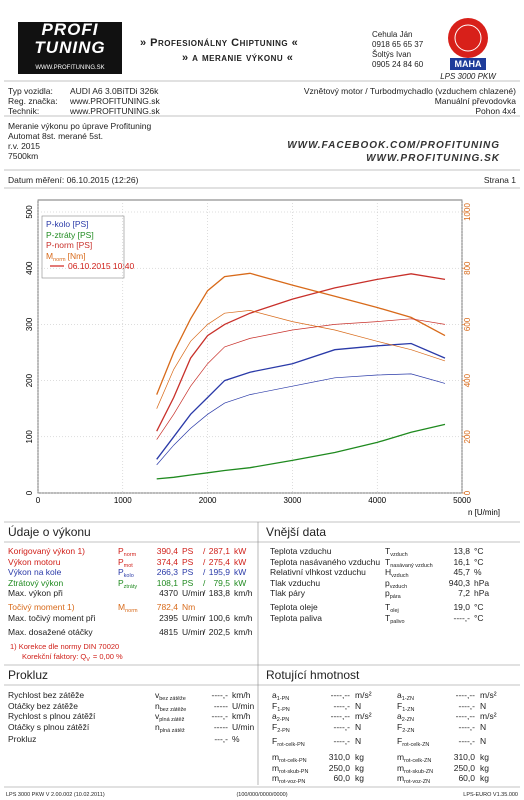 The image size is (524, 800). Describe the element at coordinates (482, 582) in the screenshot. I see `cell-u1: hPa` at that location.